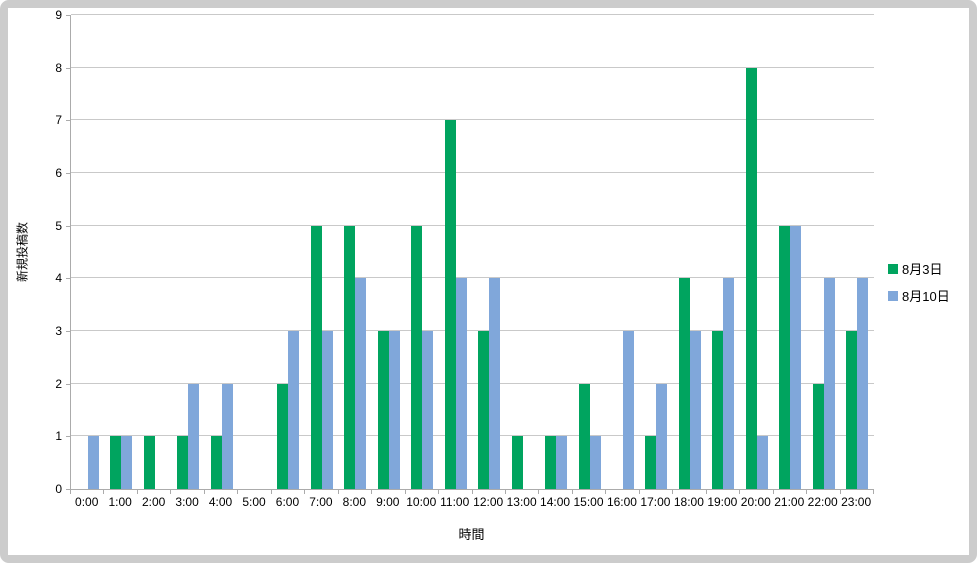 This screenshot has width=977, height=563. Describe the element at coordinates (628, 410) in the screenshot. I see `bar-8月10日-16:00` at that location.